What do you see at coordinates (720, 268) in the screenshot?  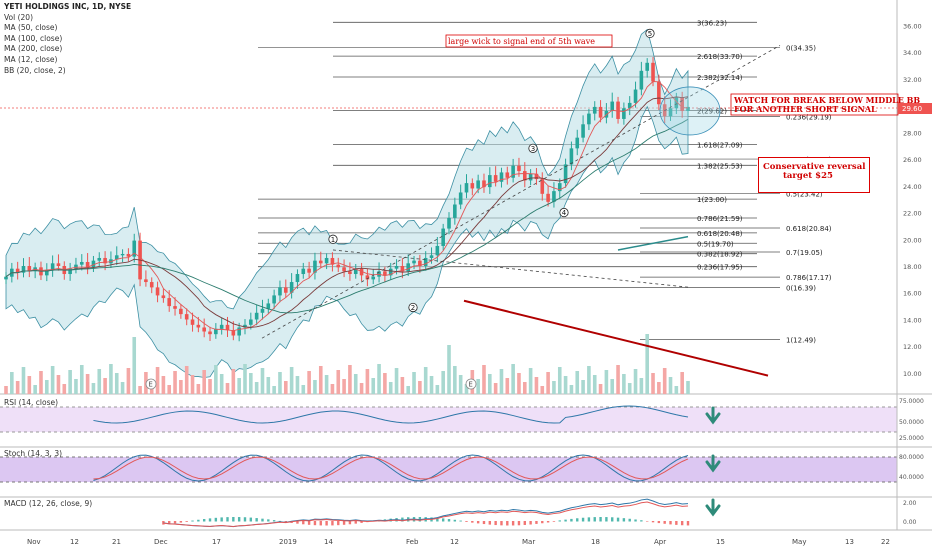 I see `fib-label: 0.236(17.95)` at bounding box center [720, 268].